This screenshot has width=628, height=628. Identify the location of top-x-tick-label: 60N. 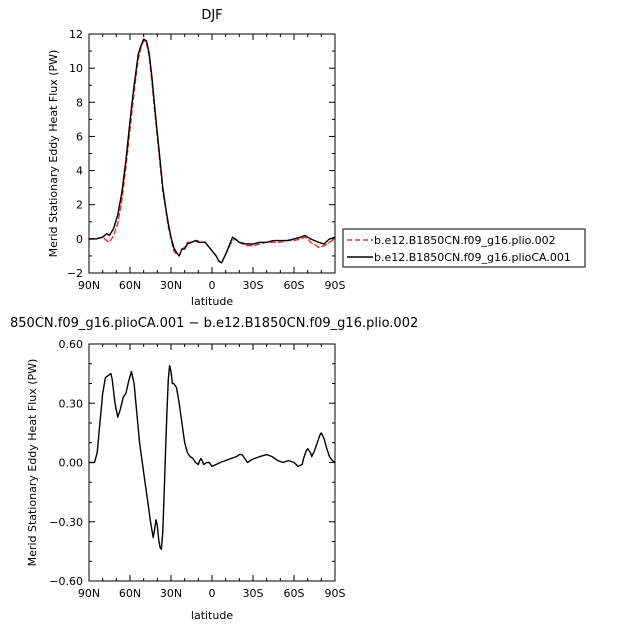
(130, 285).